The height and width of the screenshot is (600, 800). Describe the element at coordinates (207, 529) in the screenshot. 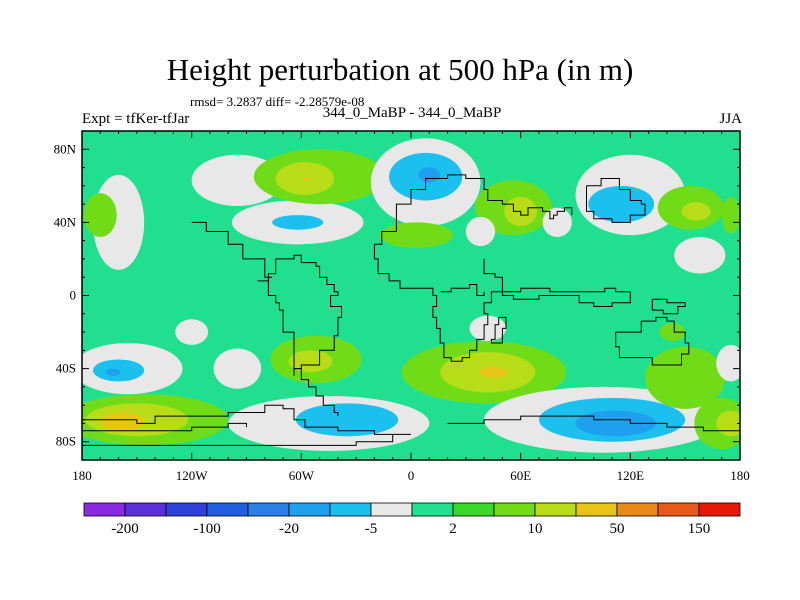

I see `colorbar-label: -100` at that location.